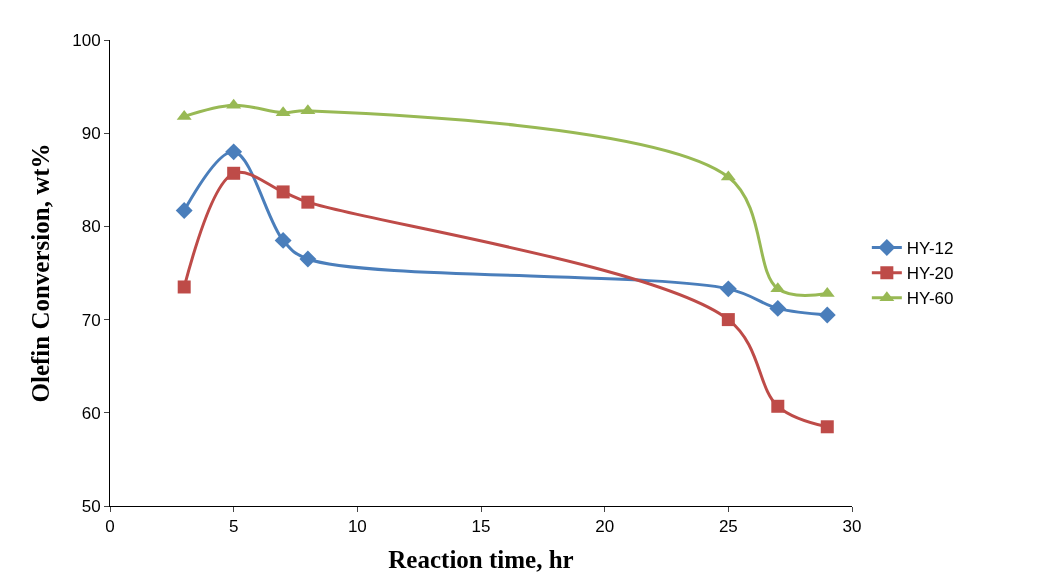  What do you see at coordinates (930, 299) in the screenshot?
I see `legend-label: HY-60` at bounding box center [930, 299].